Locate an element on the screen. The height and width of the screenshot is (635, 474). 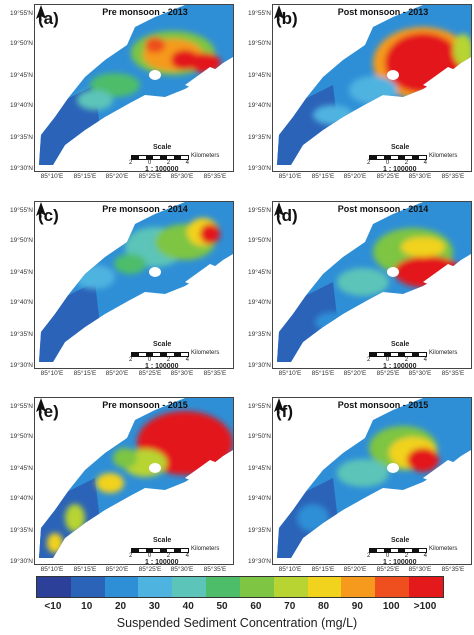
x-tick-label: 85°20'E is located at coordinates (117, 176).